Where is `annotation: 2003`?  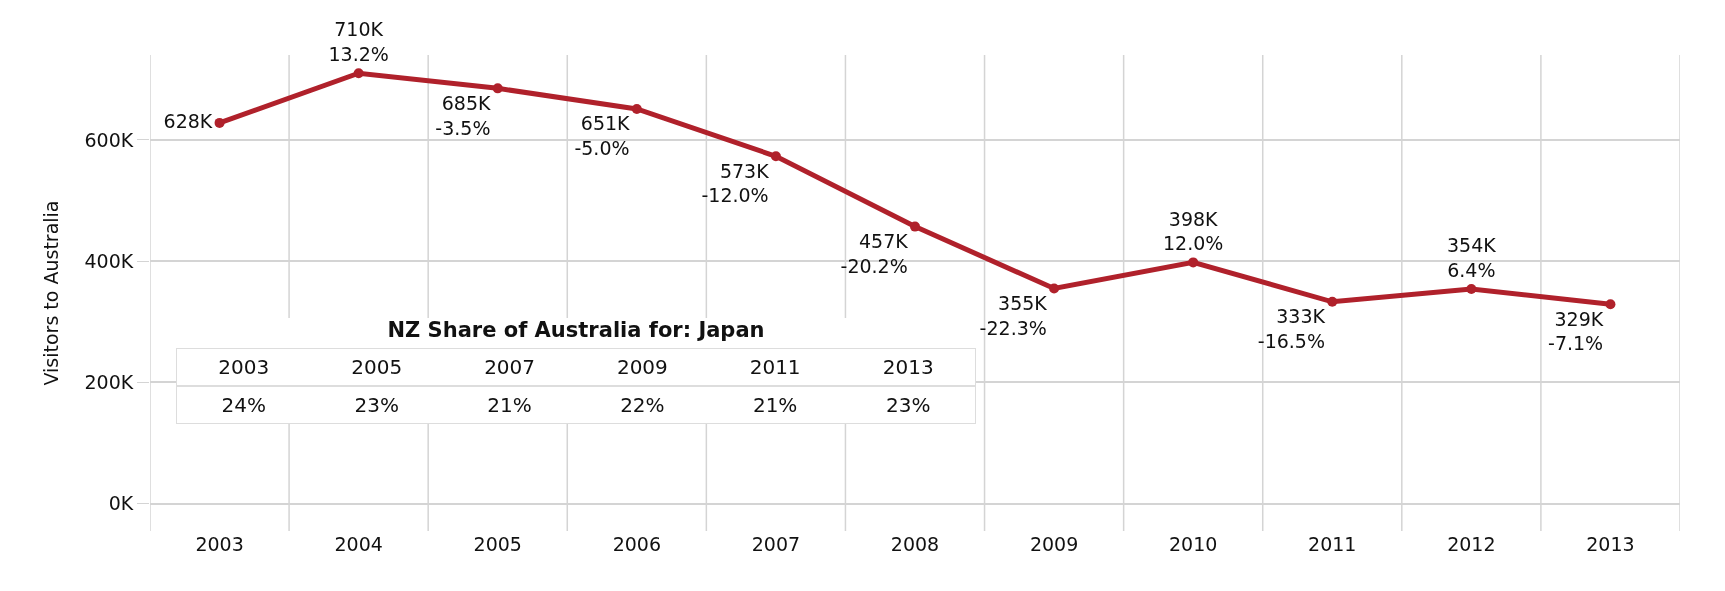
annotation: 2003 is located at coordinates (243, 367).